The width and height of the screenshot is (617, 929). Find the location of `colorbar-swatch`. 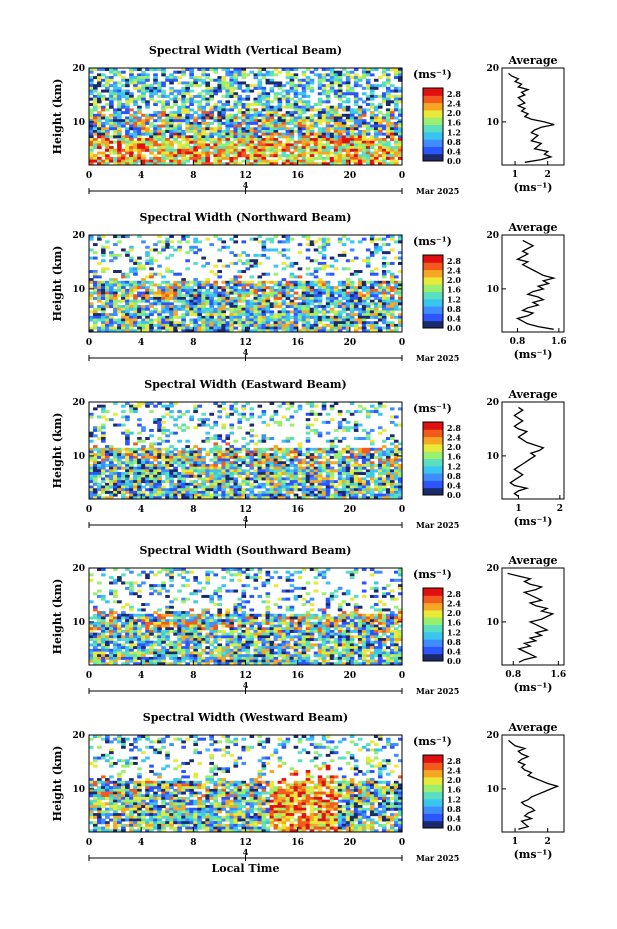

colorbar-swatch is located at coordinates (433, 280).